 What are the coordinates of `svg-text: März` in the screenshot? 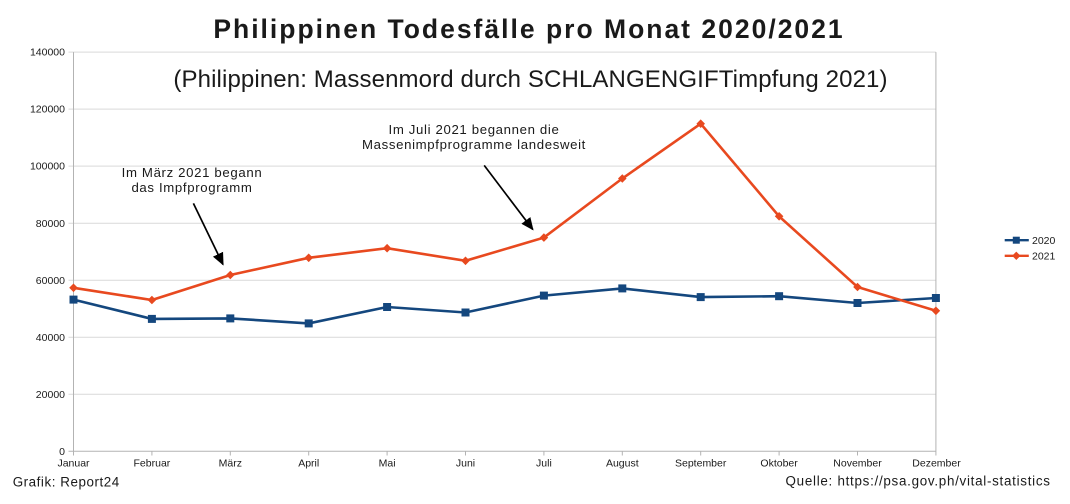 It's located at (230, 464).